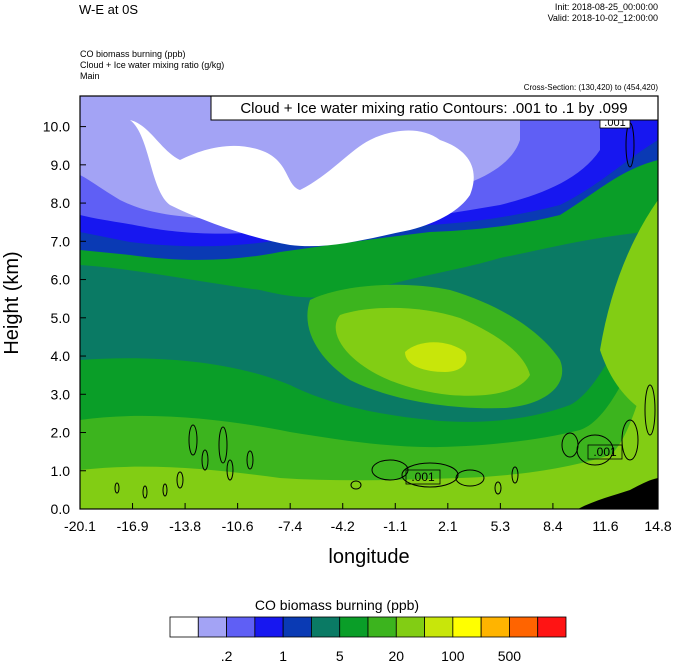 The image size is (674, 667). Describe the element at coordinates (56, 127) in the screenshot. I see `y-tick-label: 10.0` at that location.